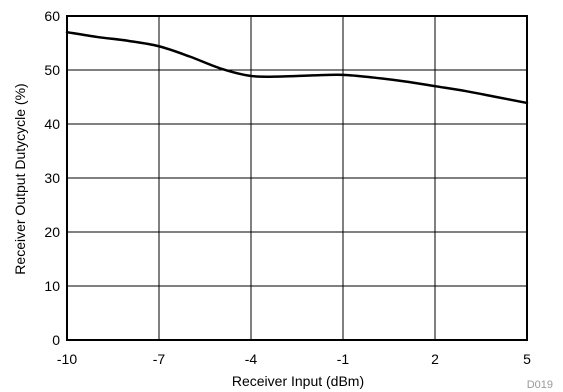  I want to click on x-tick-label: -4, so click(251, 359).